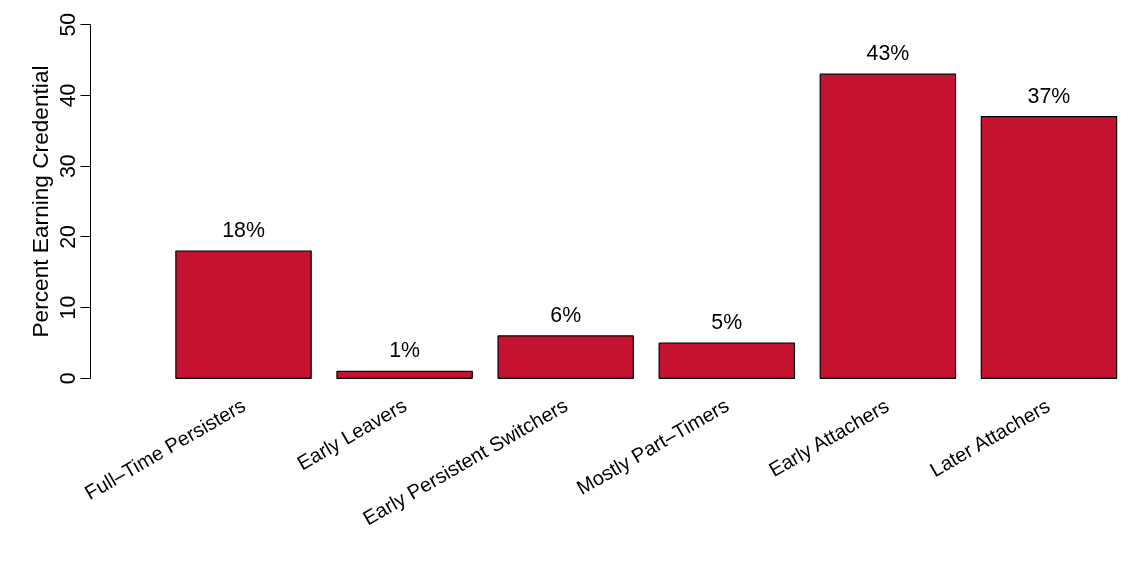 The image size is (1134, 562). Describe the element at coordinates (888, 53) in the screenshot. I see `data-label: 43%` at that location.